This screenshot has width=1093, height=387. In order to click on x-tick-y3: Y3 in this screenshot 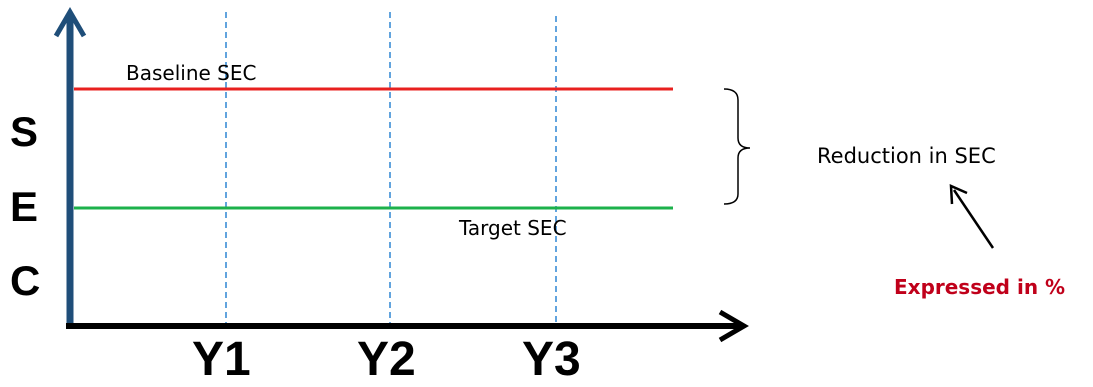, I will do `click(551, 359)`.